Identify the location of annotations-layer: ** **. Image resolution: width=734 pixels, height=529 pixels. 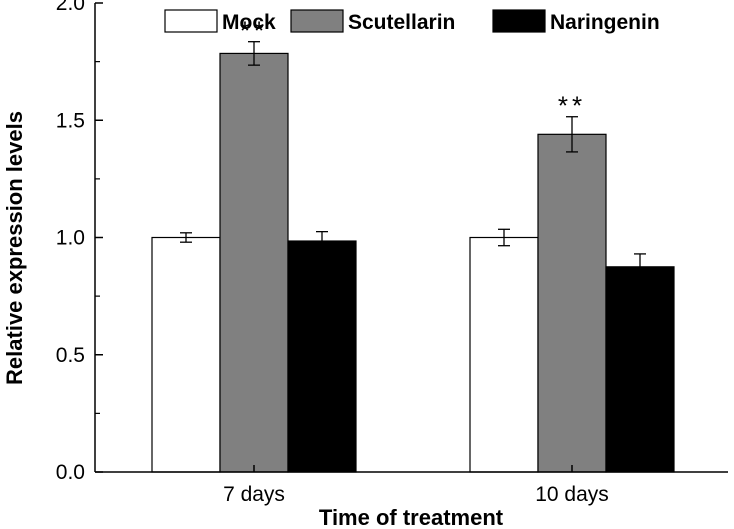
(413, 68).